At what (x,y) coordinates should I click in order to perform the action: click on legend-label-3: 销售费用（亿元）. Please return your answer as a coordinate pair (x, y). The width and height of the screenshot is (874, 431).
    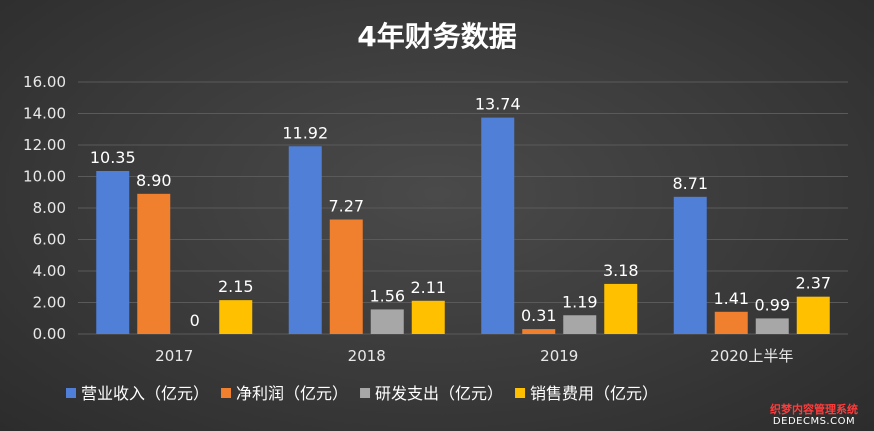
    Looking at the image, I should click on (594, 393).